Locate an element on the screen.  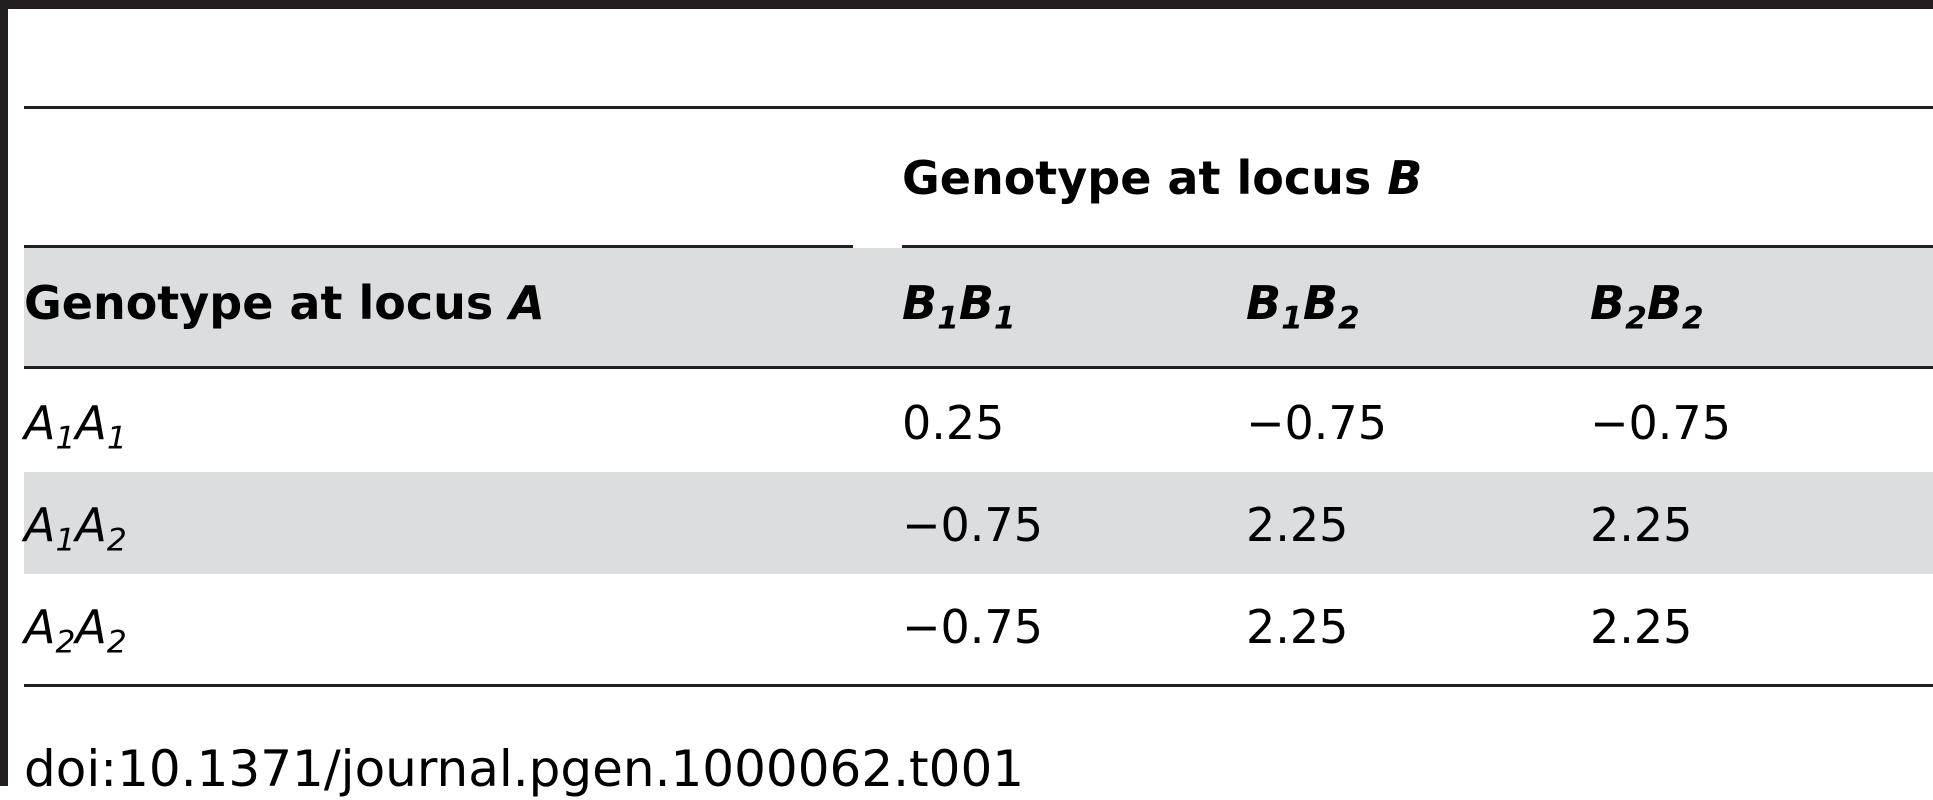
column-header: B1B2 is located at coordinates (1303, 307).